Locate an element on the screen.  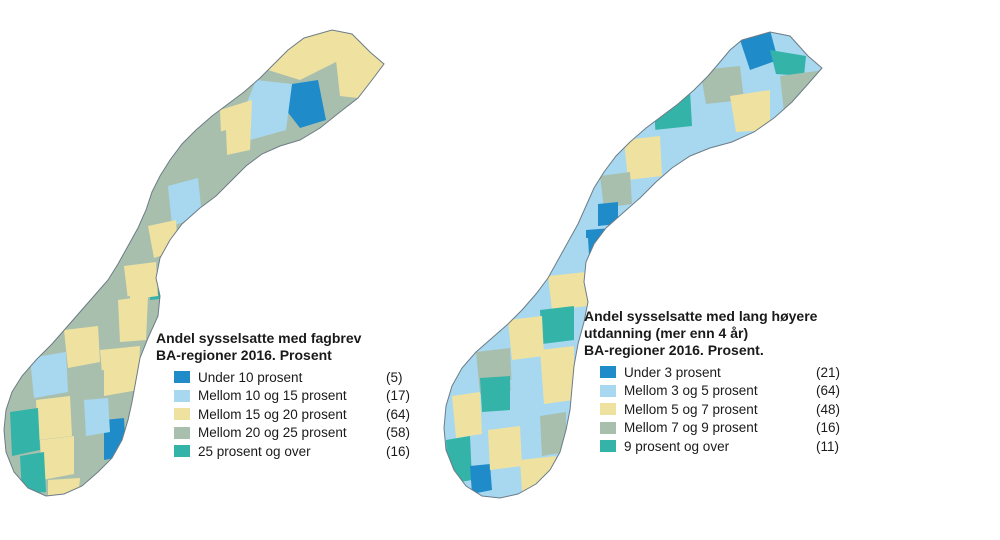
legend-item: Mellom 5 og 7 prosent (48) is located at coordinates (715, 409).